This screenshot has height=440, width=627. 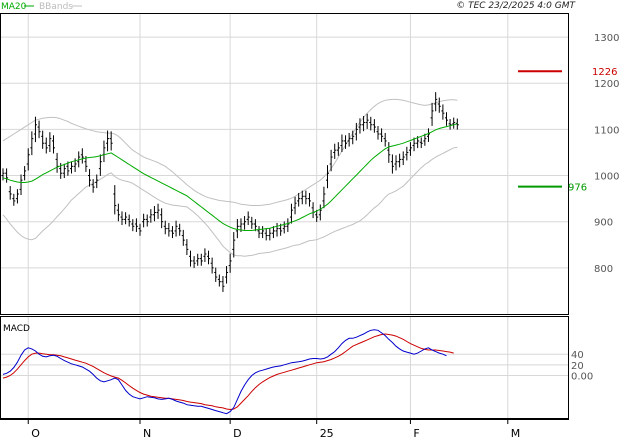 I want to click on x-tick-F: F, so click(x=416, y=433).